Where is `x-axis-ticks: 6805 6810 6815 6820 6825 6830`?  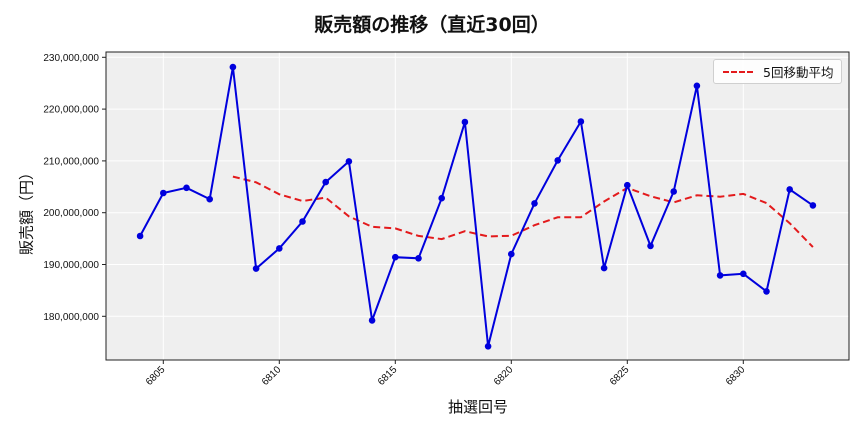
x-axis-ticks: 6805 6810 6815 6820 6825 6830 is located at coordinates (446, 374).